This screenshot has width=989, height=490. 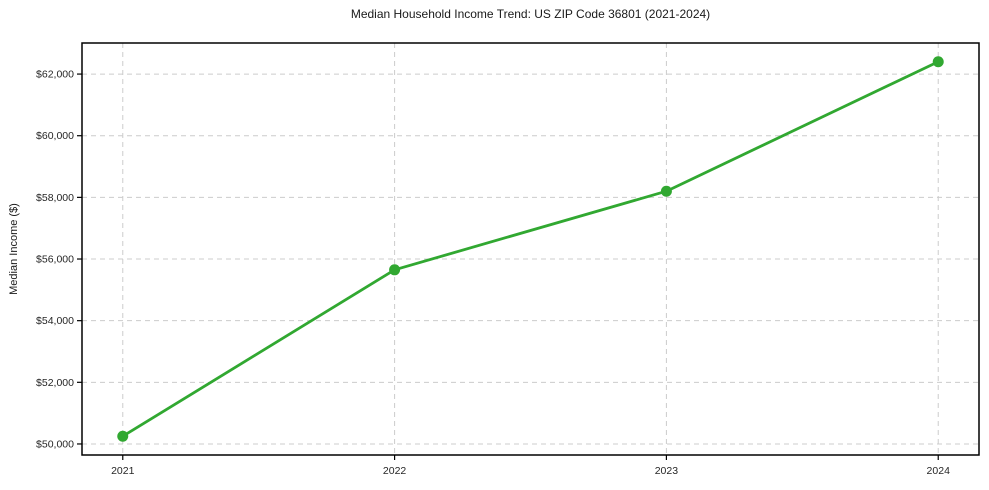 I want to click on data-point-2022, so click(x=395, y=270).